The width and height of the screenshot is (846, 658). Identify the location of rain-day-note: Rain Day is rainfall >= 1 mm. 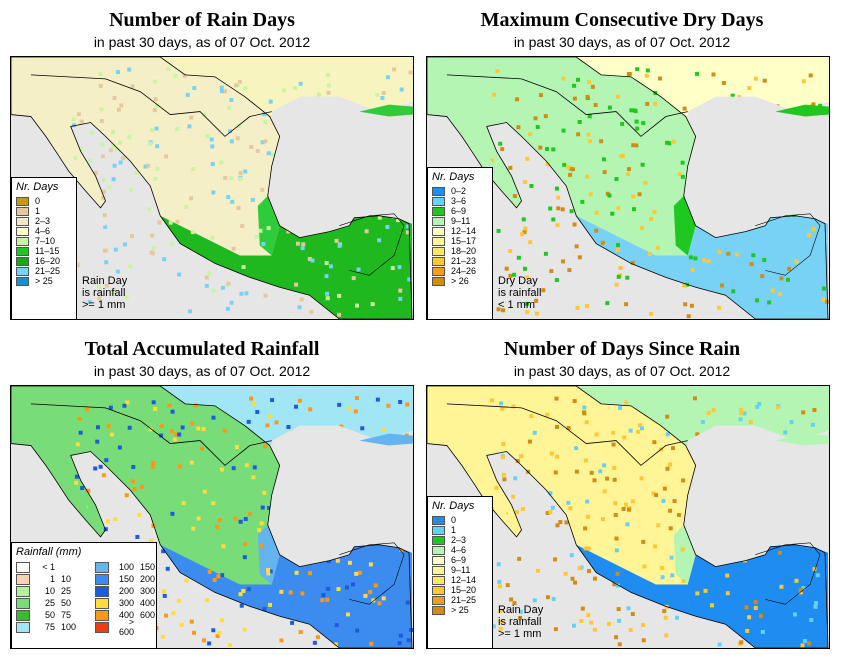
(520, 622).